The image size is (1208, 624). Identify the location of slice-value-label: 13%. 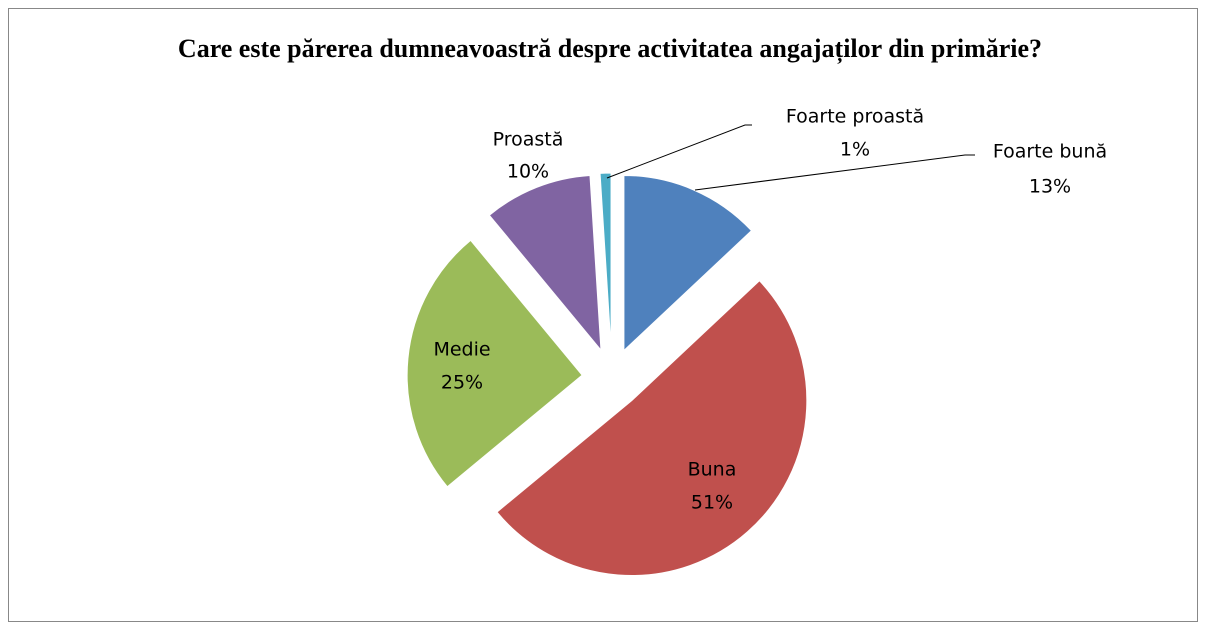
(1050, 187).